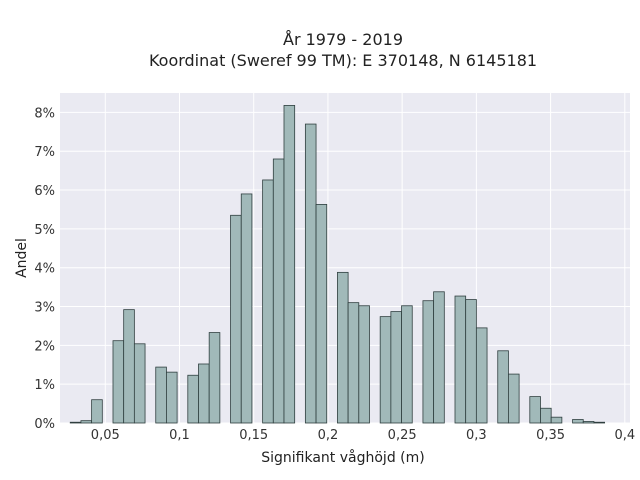  What do you see at coordinates (44, 424) in the screenshot?
I see `y-tick-label: 0%` at bounding box center [44, 424].